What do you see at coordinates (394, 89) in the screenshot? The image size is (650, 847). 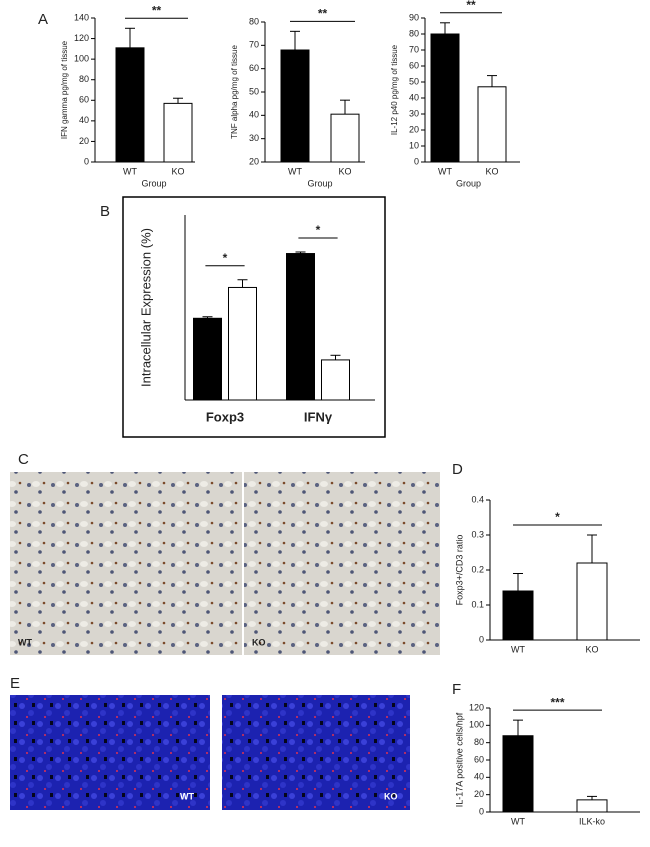 I see `y-axis-label: IL-12 p40 pg/mg of tissue` at bounding box center [394, 89].